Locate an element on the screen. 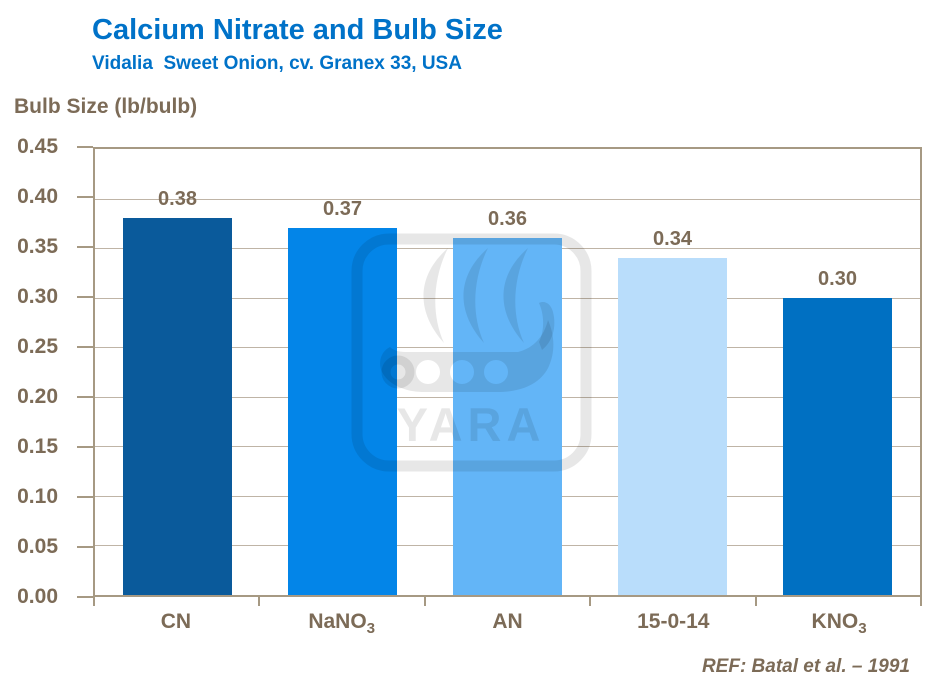 The image size is (946, 694). bar-slot: 0.34 is located at coordinates (672, 372).